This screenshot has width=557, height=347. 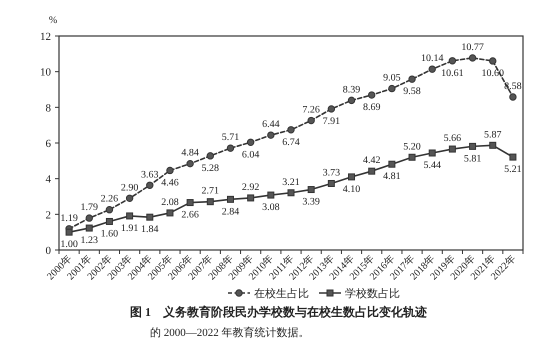 I want to click on data-label: 7.91, so click(x=331, y=121).